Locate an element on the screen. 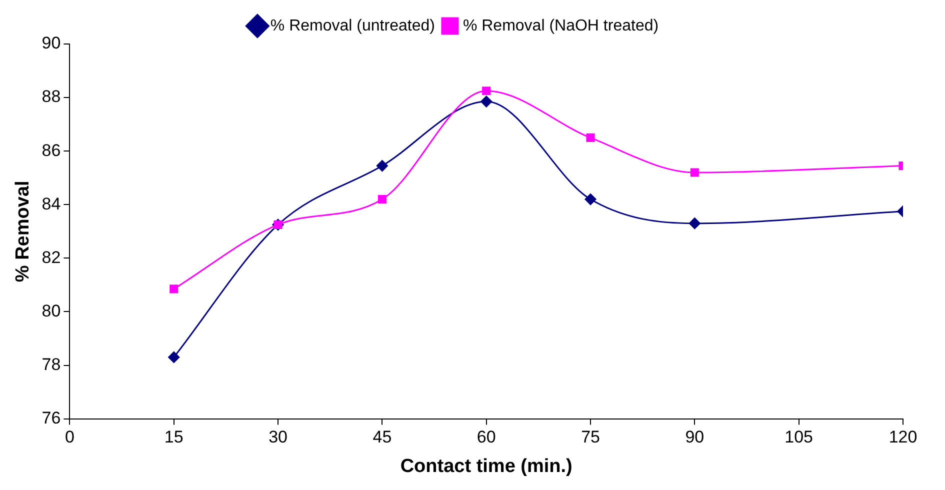 The height and width of the screenshot is (490, 945). y-tick-label: 82 is located at coordinates (51, 257).